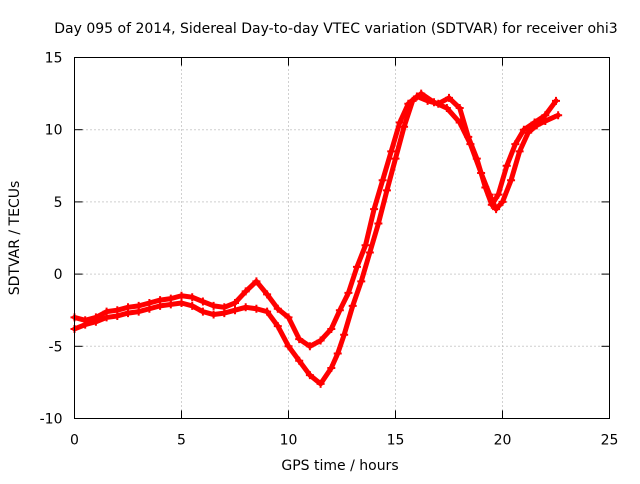 This screenshot has width=640, height=484. I want to click on y-tick-label: 10, so click(54, 131).